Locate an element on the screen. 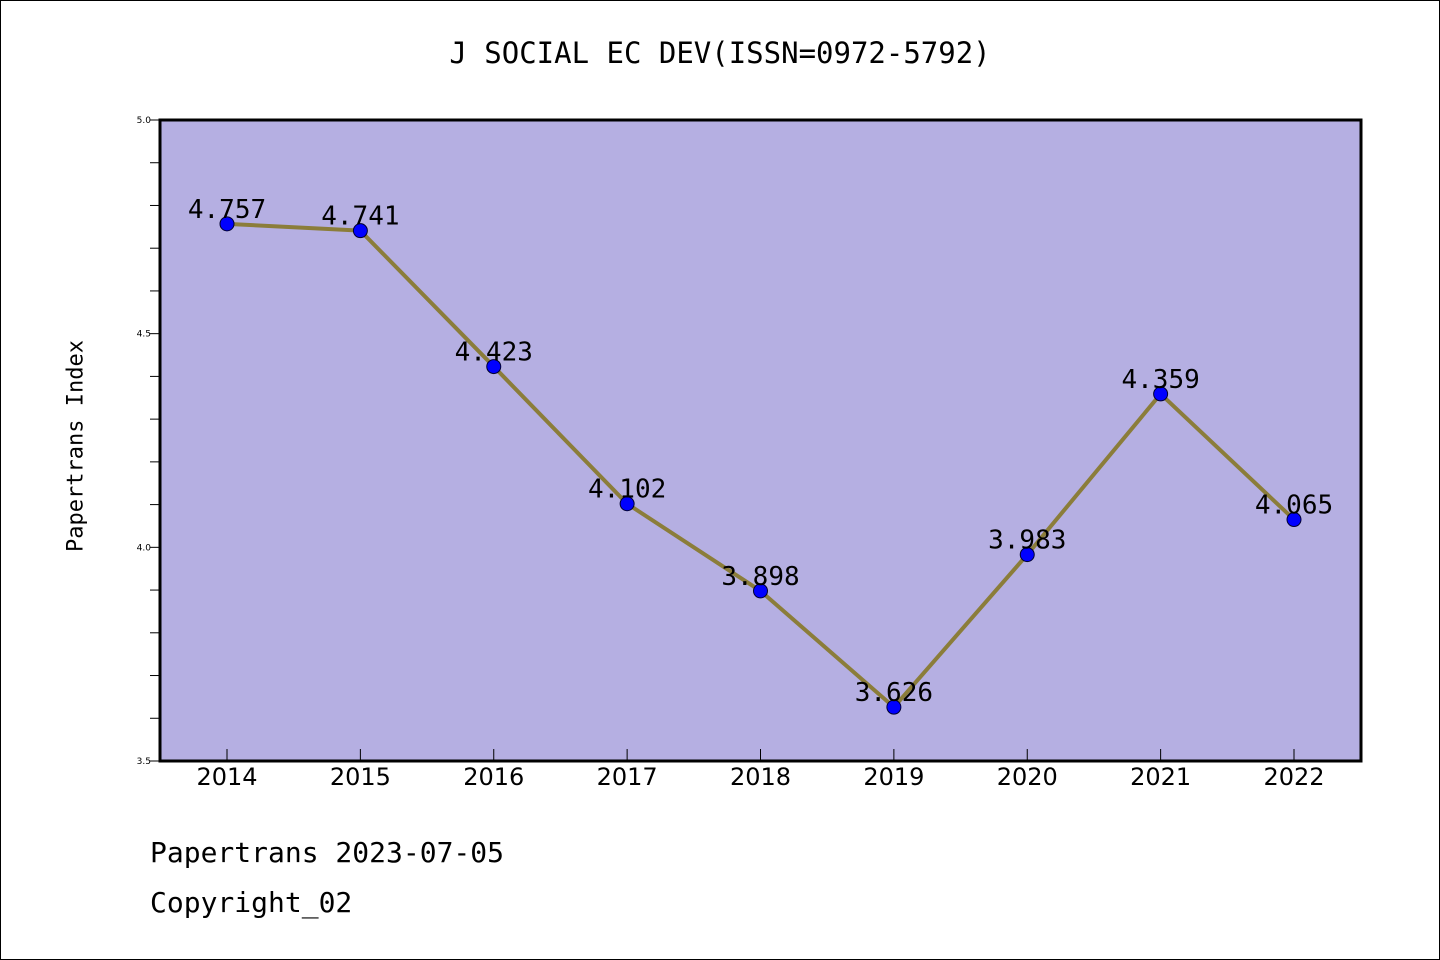 Image resolution: width=1440 pixels, height=960 pixels. data-label: 3.898 is located at coordinates (760, 577).